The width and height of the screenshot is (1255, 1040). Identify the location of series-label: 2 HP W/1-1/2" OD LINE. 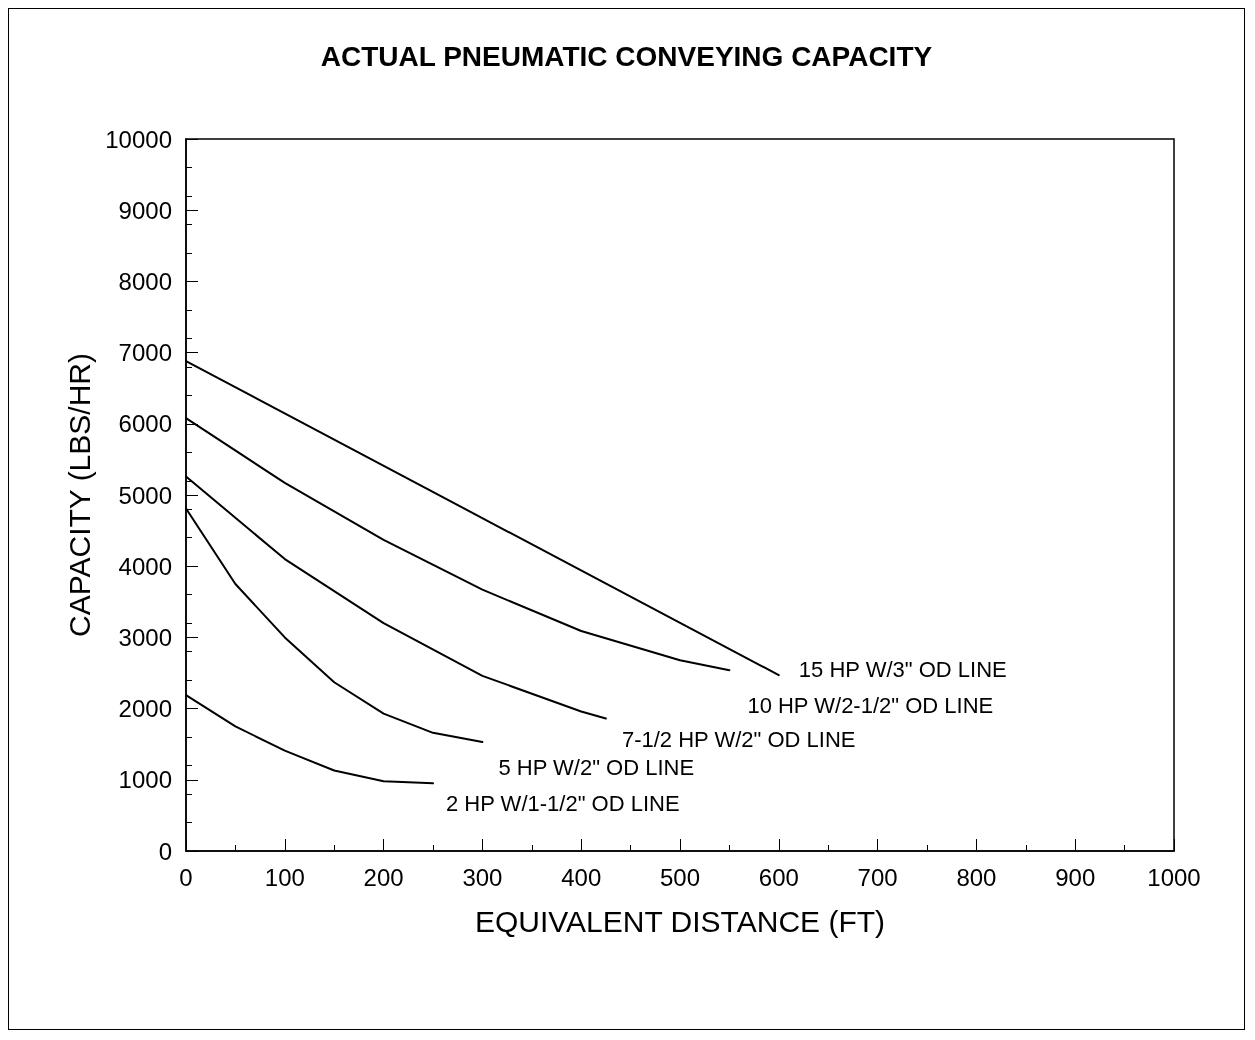
(563, 803).